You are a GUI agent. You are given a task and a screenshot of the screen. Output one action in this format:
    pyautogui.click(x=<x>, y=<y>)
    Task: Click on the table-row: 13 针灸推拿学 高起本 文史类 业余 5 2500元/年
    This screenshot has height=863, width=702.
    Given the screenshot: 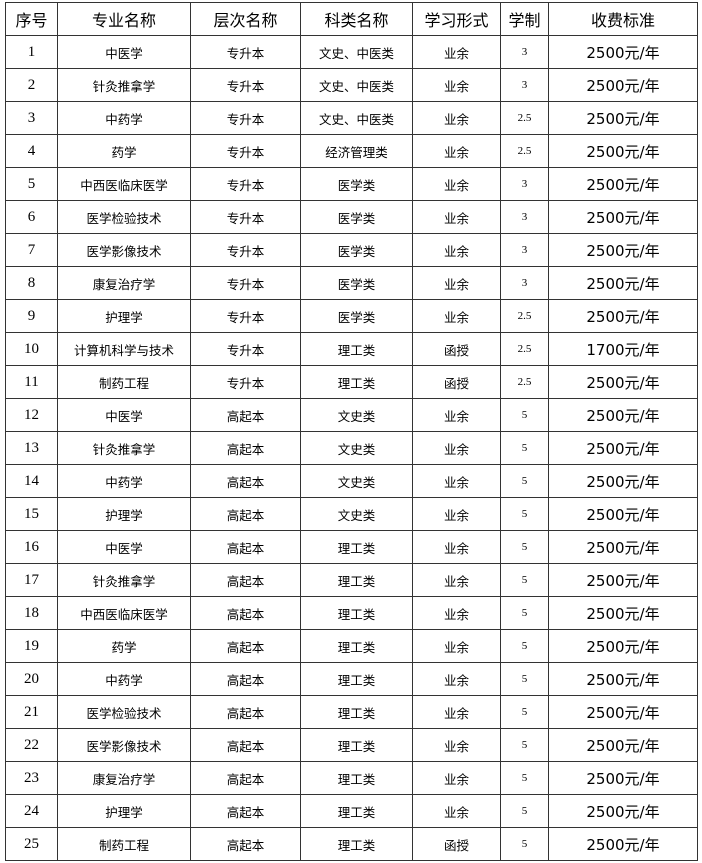 What is the action you would take?
    pyautogui.click(x=351, y=448)
    